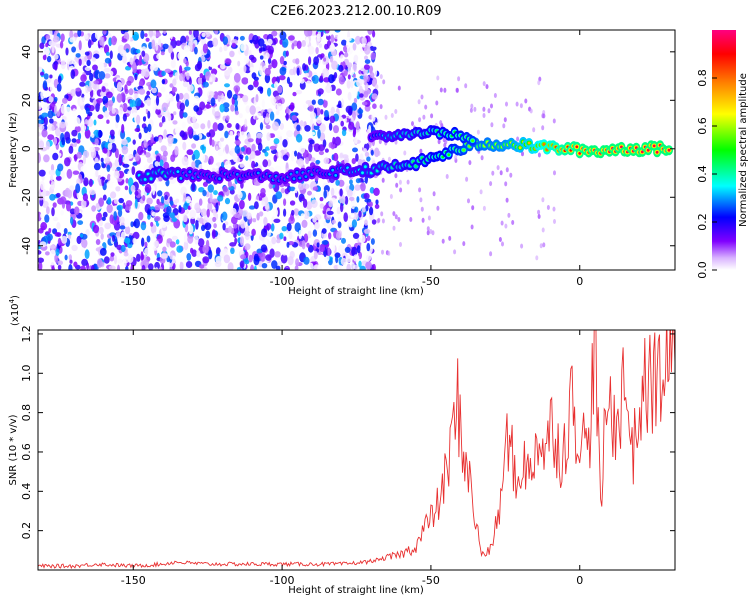 Image resolution: width=750 pixels, height=600 pixels. What do you see at coordinates (355, 11) in the screenshot?
I see `figure-title: C2E6.2023.212.00.10.R09` at bounding box center [355, 11].